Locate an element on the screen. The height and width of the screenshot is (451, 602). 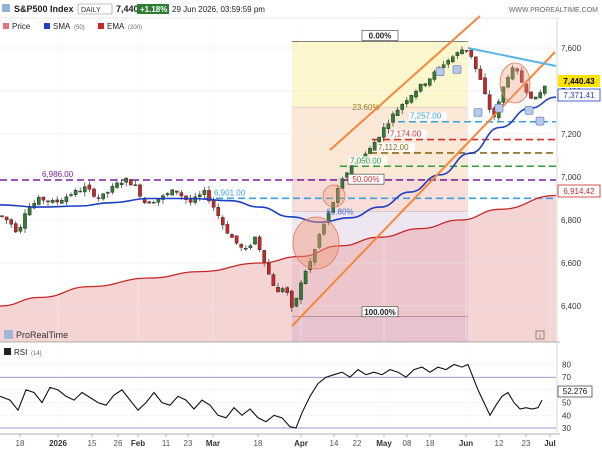
legend-price: Price is located at coordinates (21, 26).